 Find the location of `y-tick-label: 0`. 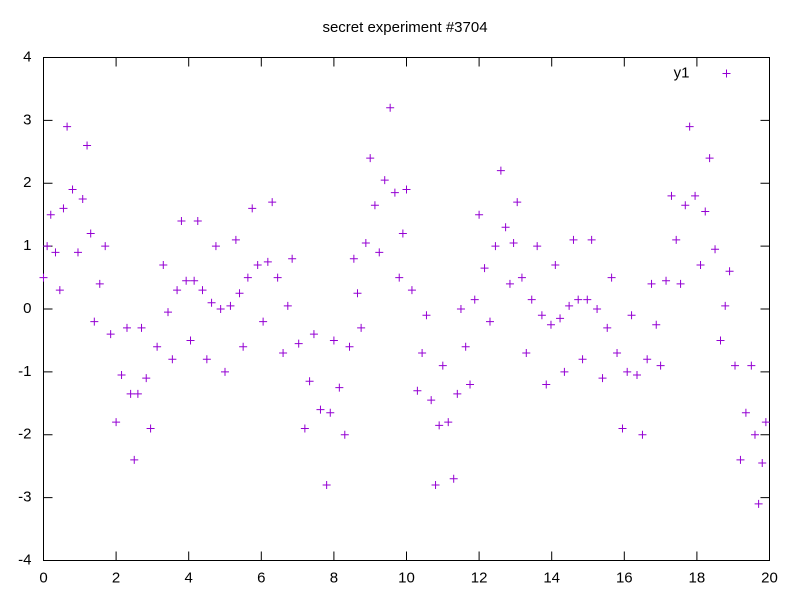

y-tick-label: 0 is located at coordinates (27, 308).